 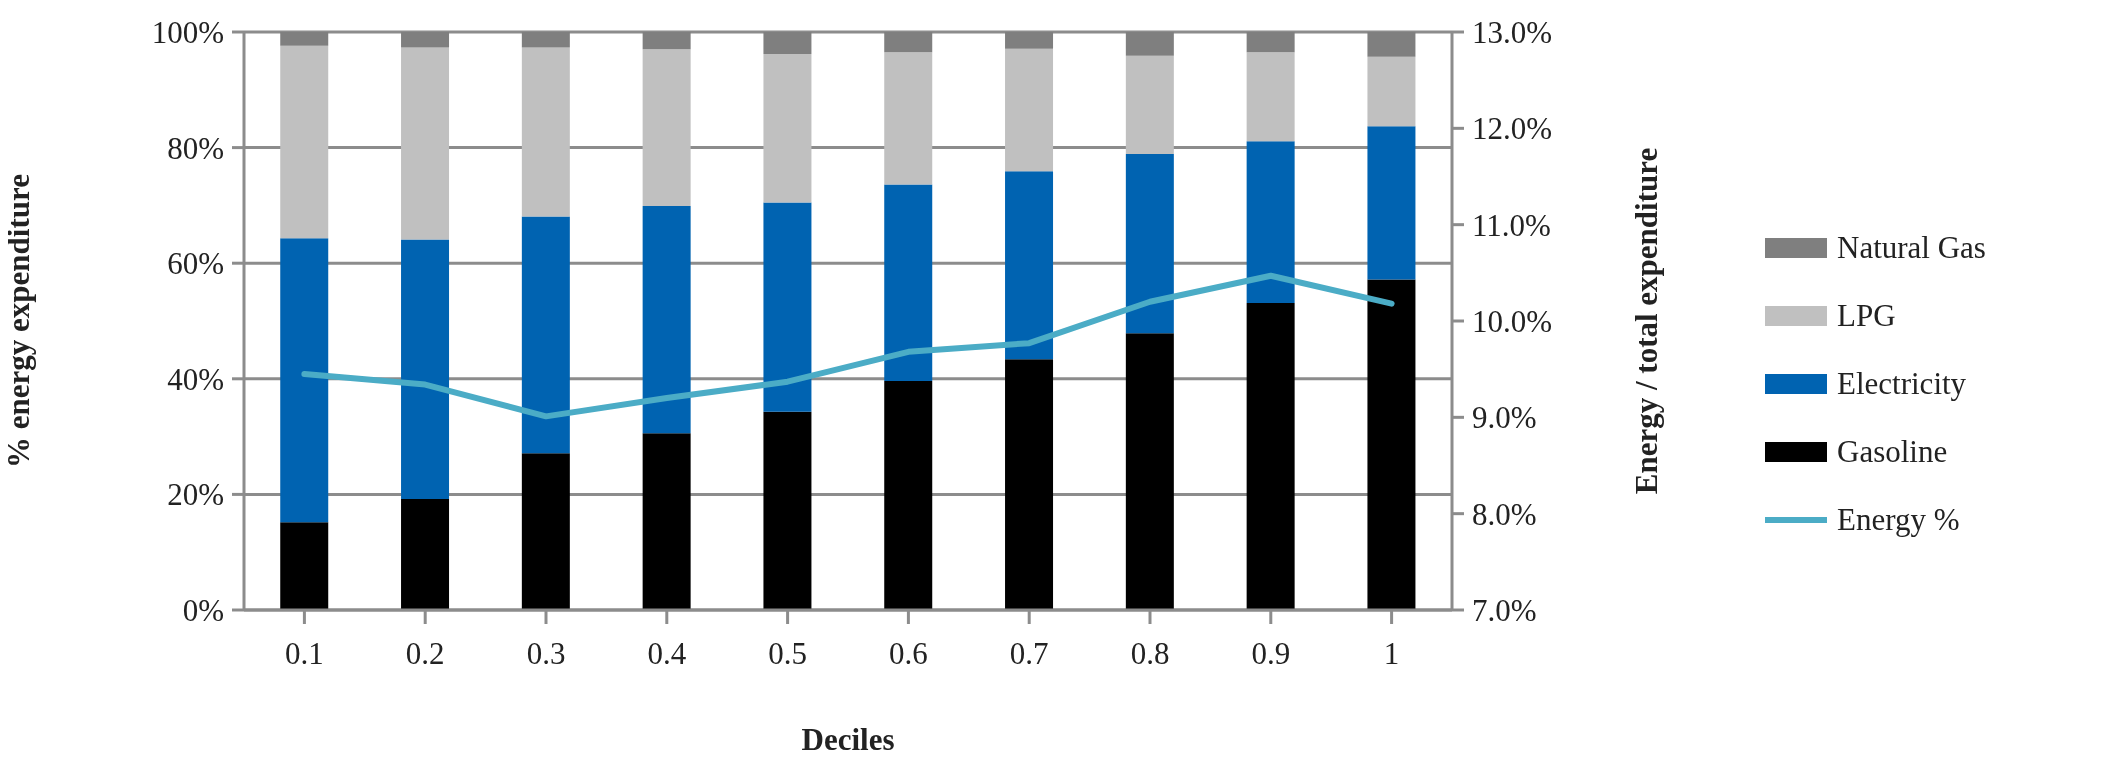 What do you see at coordinates (1504, 418) in the screenshot?
I see `y2-tick-label: 9.0%` at bounding box center [1504, 418].